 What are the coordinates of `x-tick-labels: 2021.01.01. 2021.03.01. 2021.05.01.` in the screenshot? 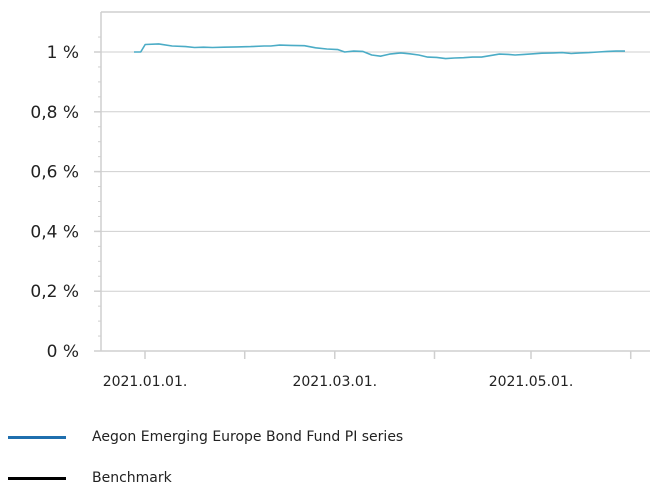 It's located at (338, 382).